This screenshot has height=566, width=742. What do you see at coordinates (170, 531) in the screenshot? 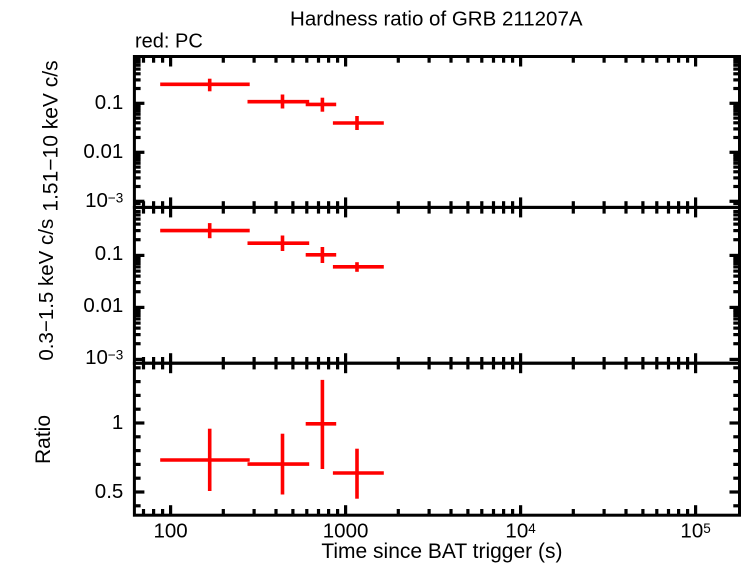
I see `svg-text: 100` at bounding box center [170, 531].